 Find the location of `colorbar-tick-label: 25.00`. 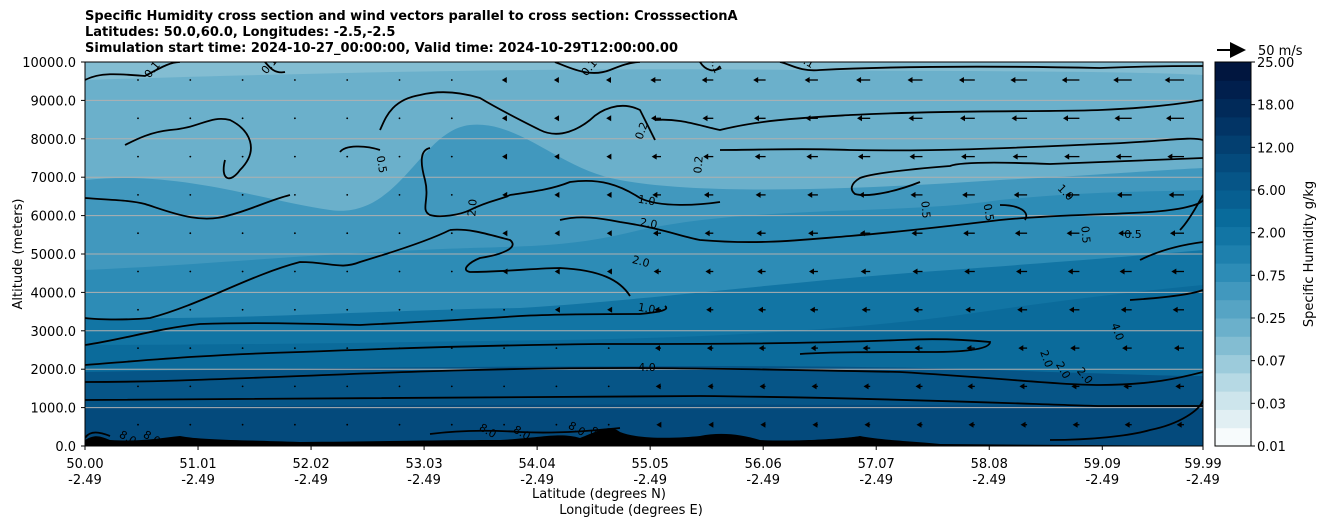

colorbar-tick-label: 25.00 is located at coordinates (1275, 63).